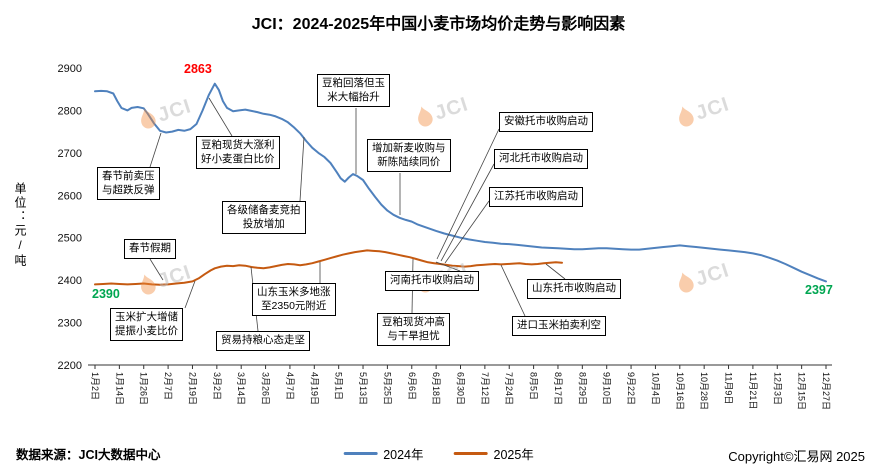 This screenshot has height=475, width=877. Describe the element at coordinates (70, 366) in the screenshot. I see `y-tick-label: 2200` at that location.